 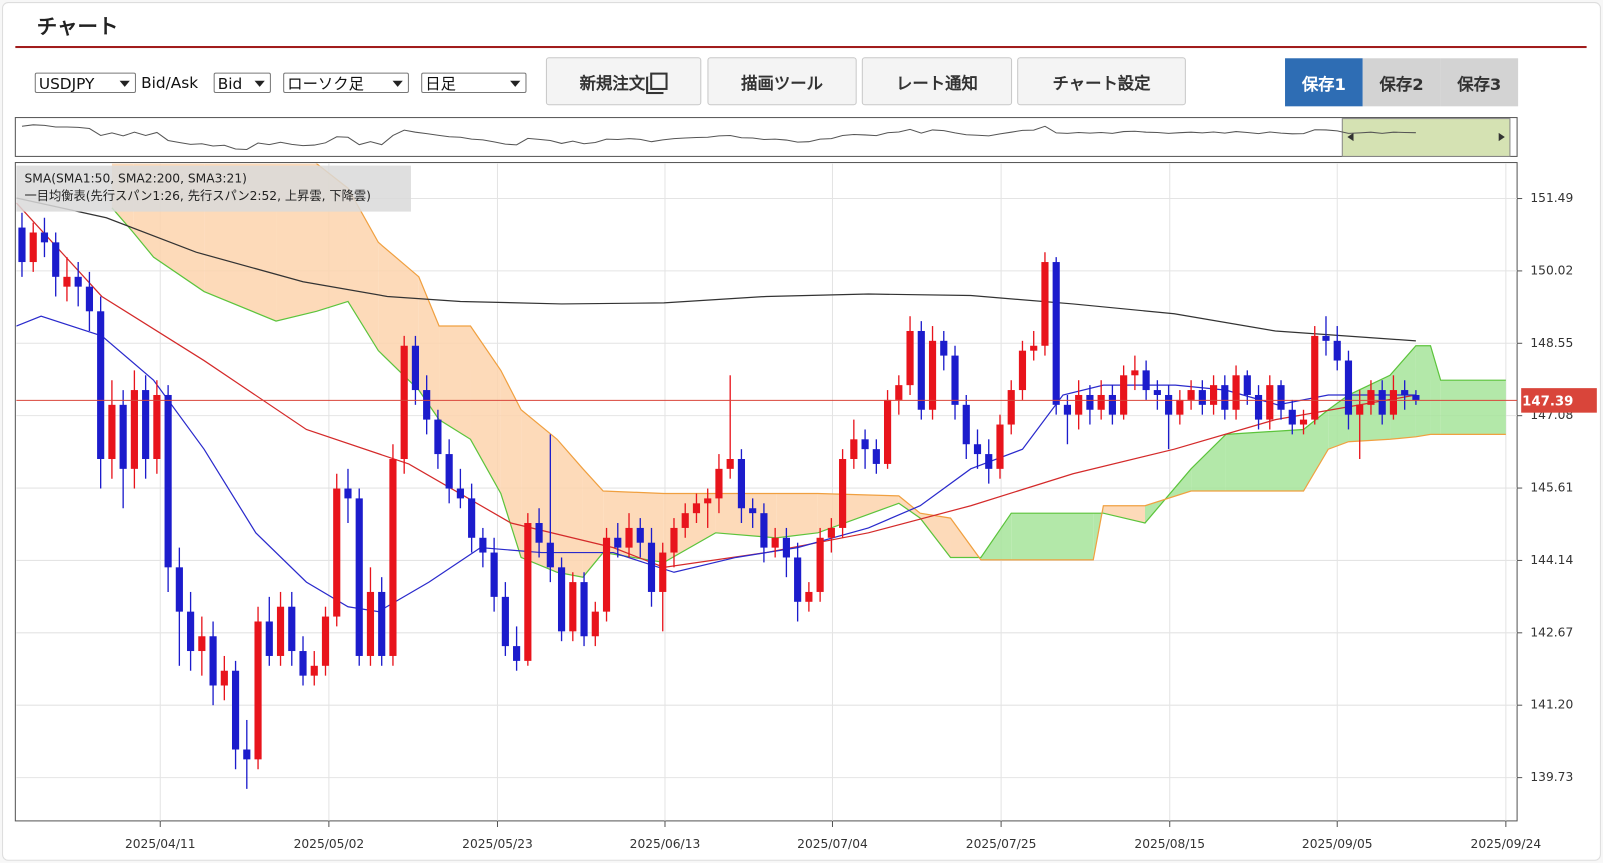 I want to click on bid-ask-select: Bid, so click(x=242, y=83).